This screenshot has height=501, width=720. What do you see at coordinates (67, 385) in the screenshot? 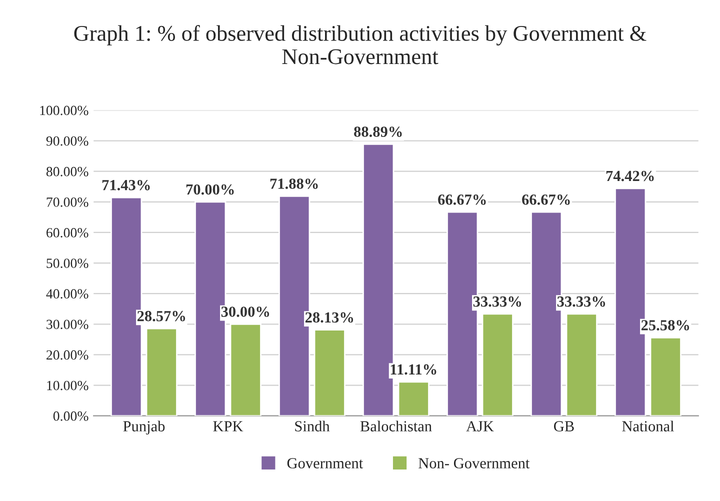
I see `y-tick-label: 10.00%` at bounding box center [67, 385].